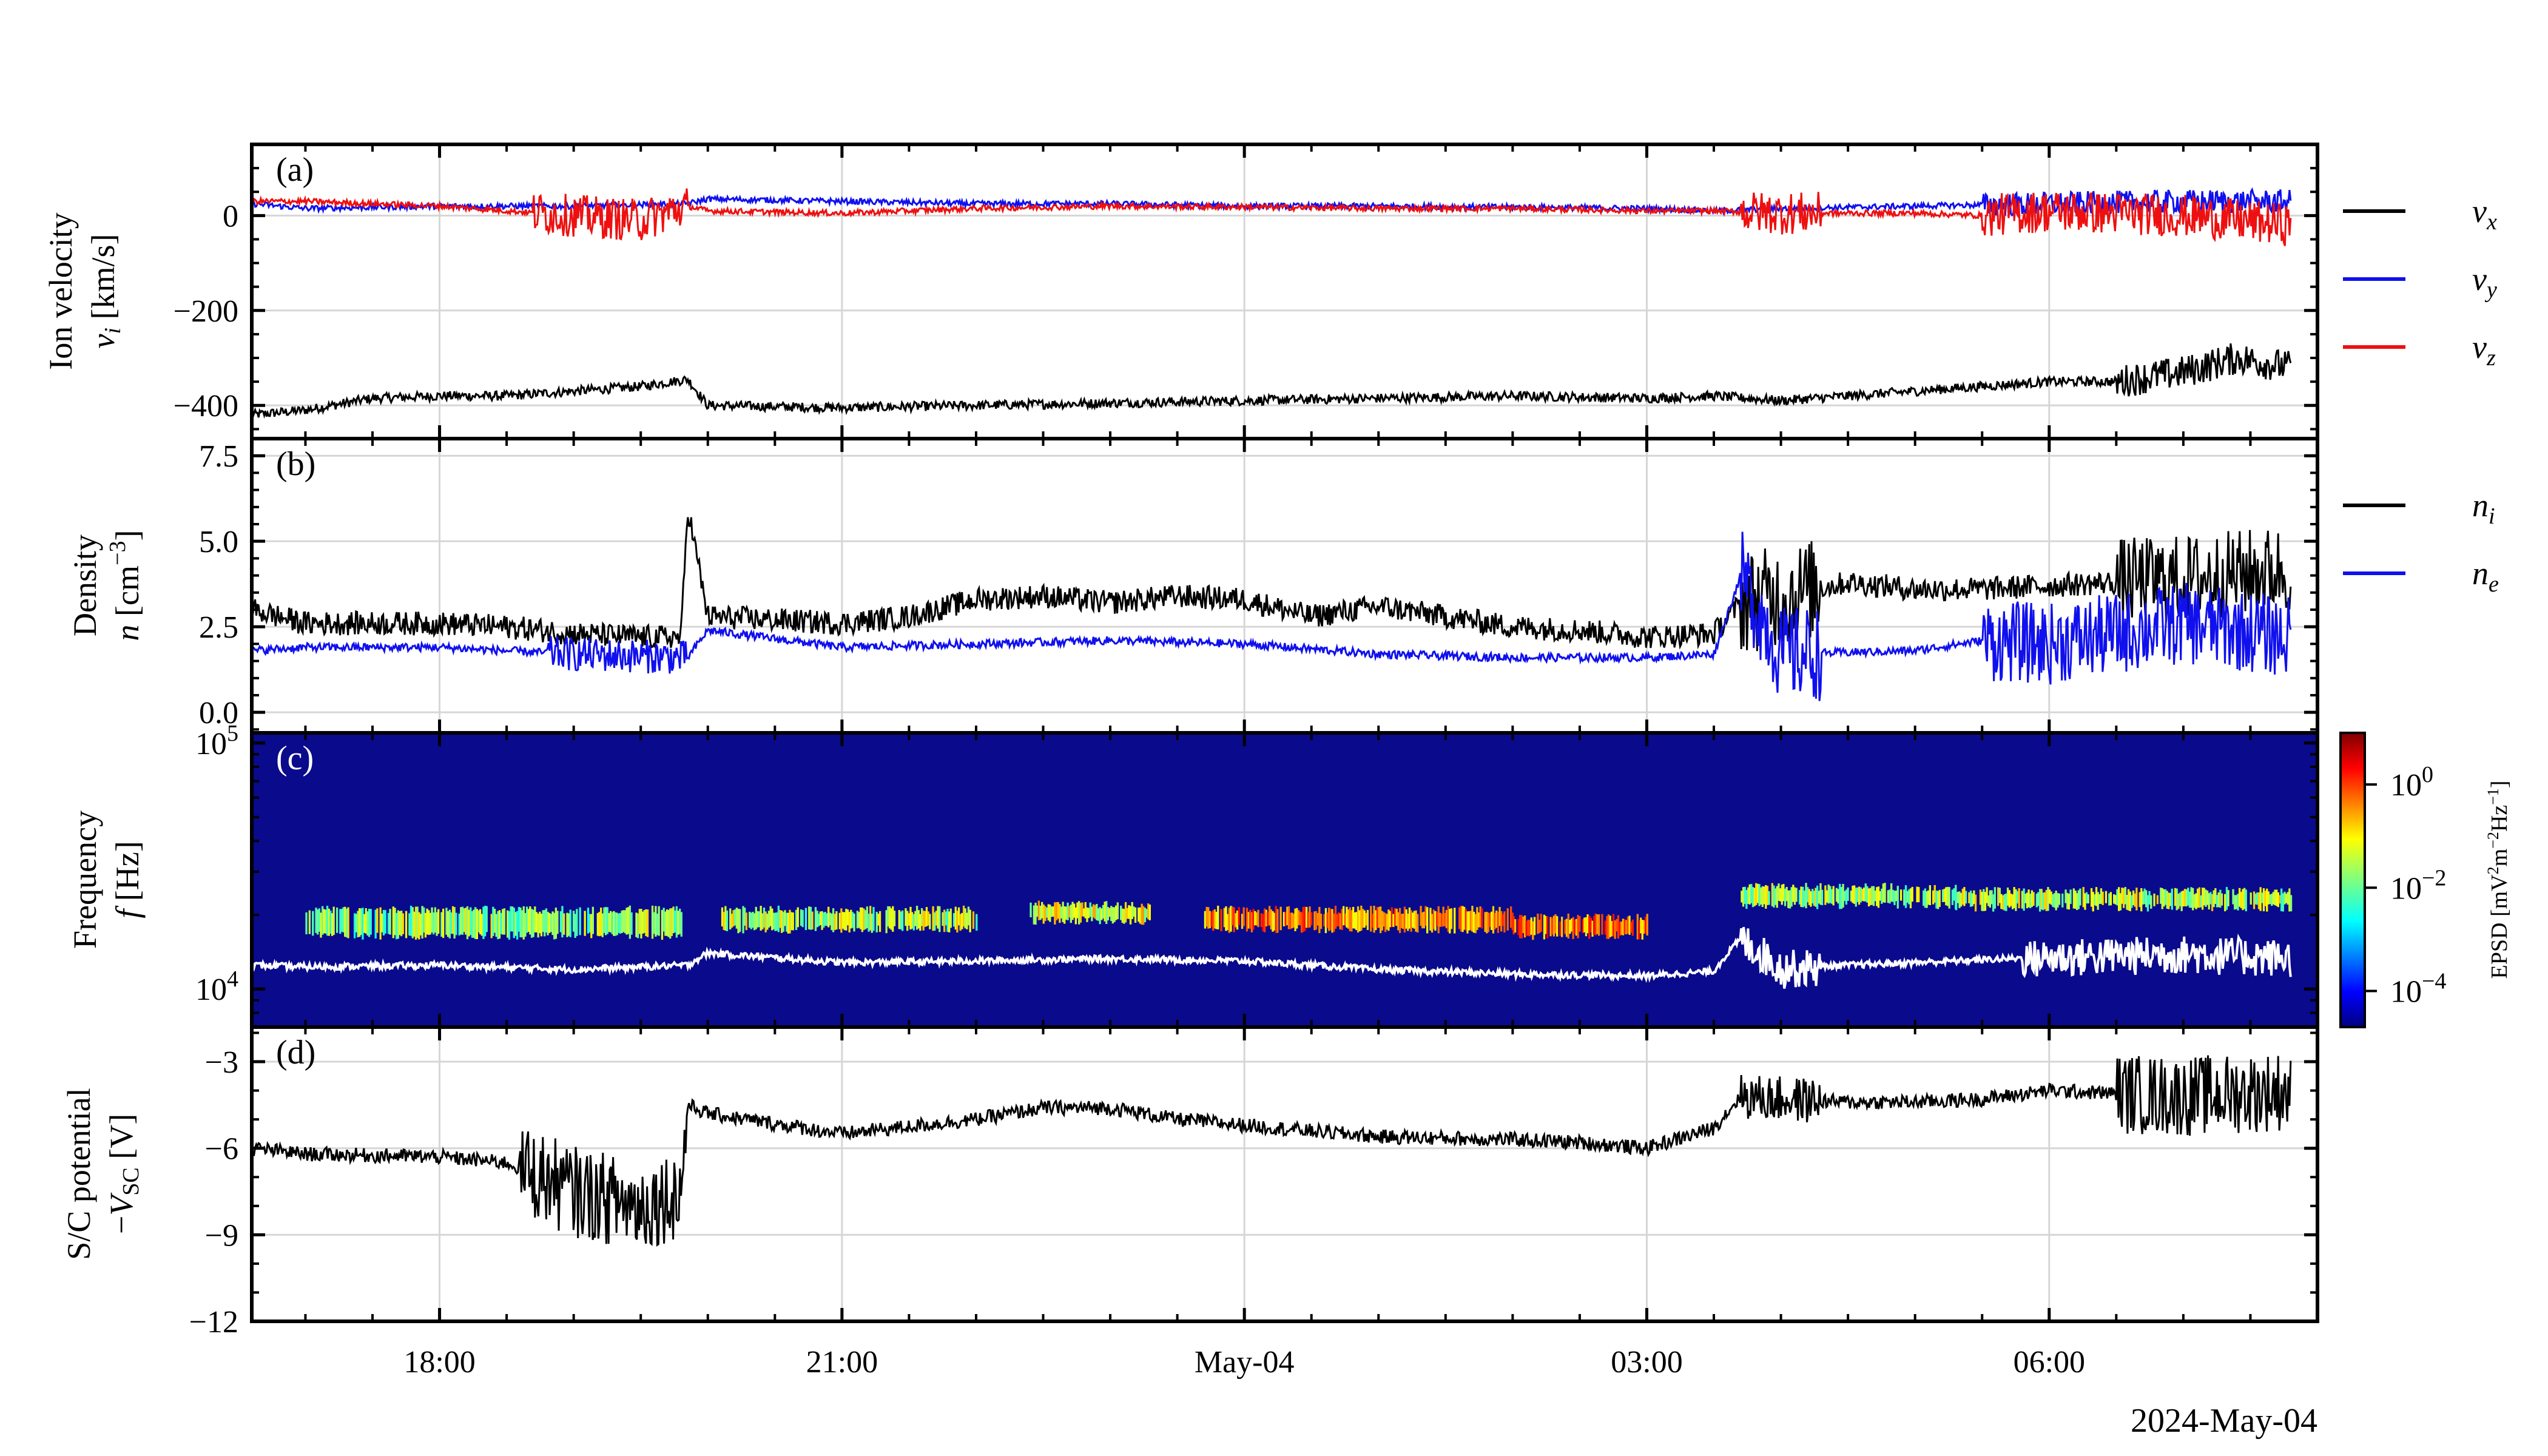 The height and width of the screenshot is (1456, 2548). Describe the element at coordinates (1271, 1151) in the screenshot. I see `series-vsc-line` at that location.